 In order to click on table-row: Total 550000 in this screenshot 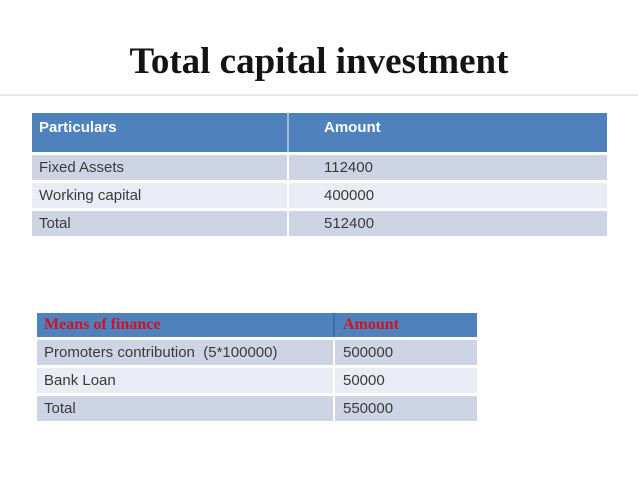, I will do `click(257, 408)`.